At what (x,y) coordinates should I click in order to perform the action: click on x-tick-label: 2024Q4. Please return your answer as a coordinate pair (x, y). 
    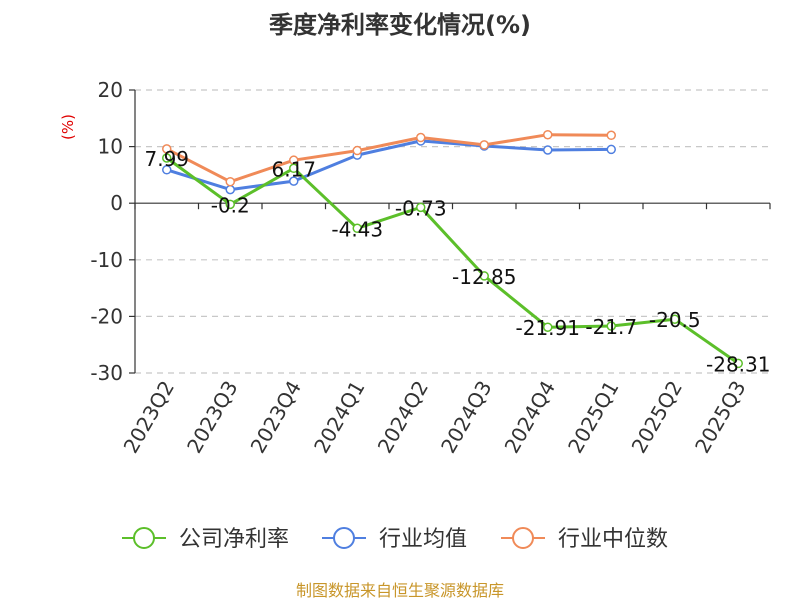
    Looking at the image, I should click on (530, 417).